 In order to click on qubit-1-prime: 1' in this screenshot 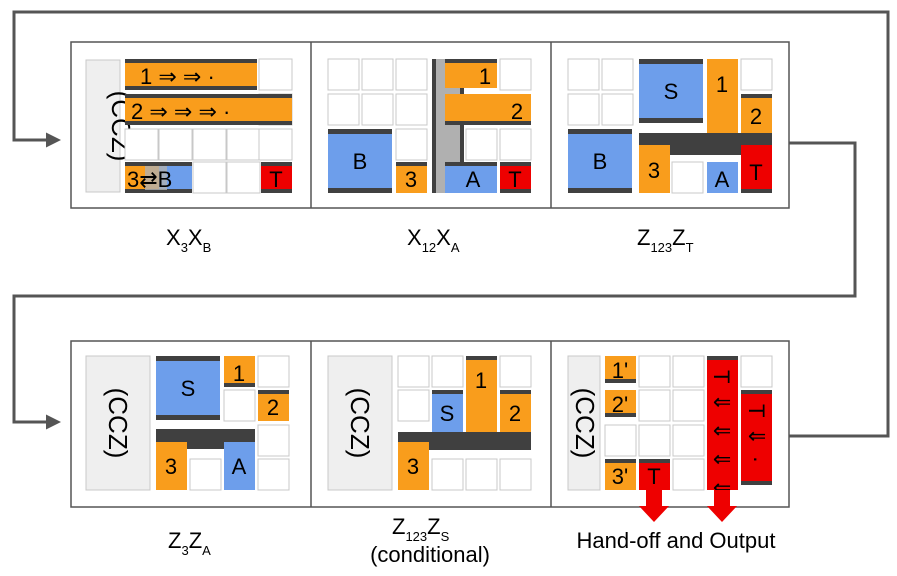, I will do `click(620, 370)`.